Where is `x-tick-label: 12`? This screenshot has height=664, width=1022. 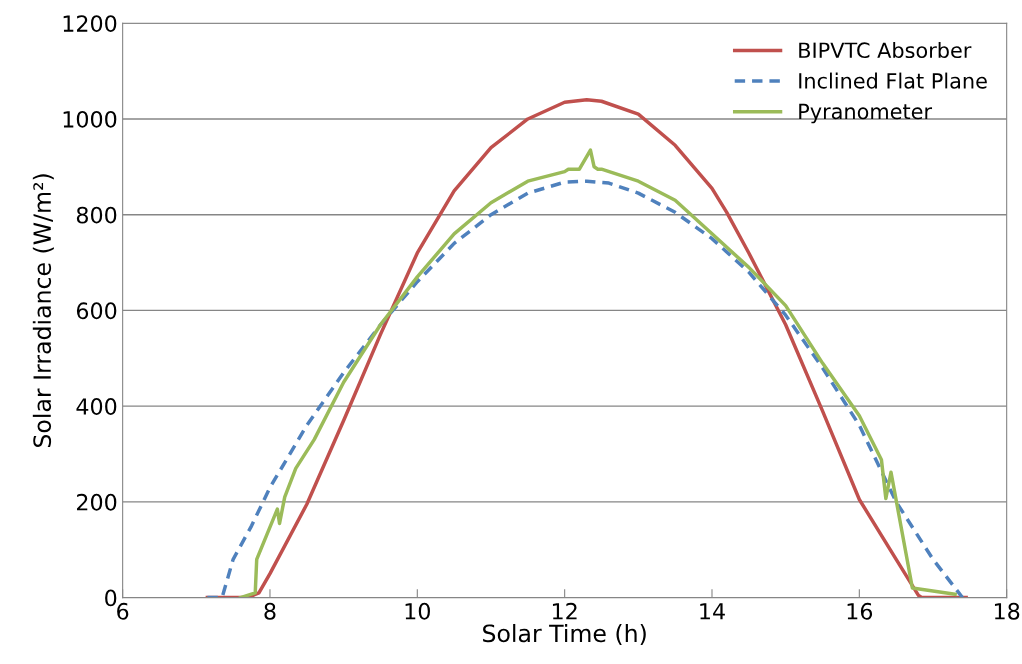
x-tick-label: 12 is located at coordinates (564, 611).